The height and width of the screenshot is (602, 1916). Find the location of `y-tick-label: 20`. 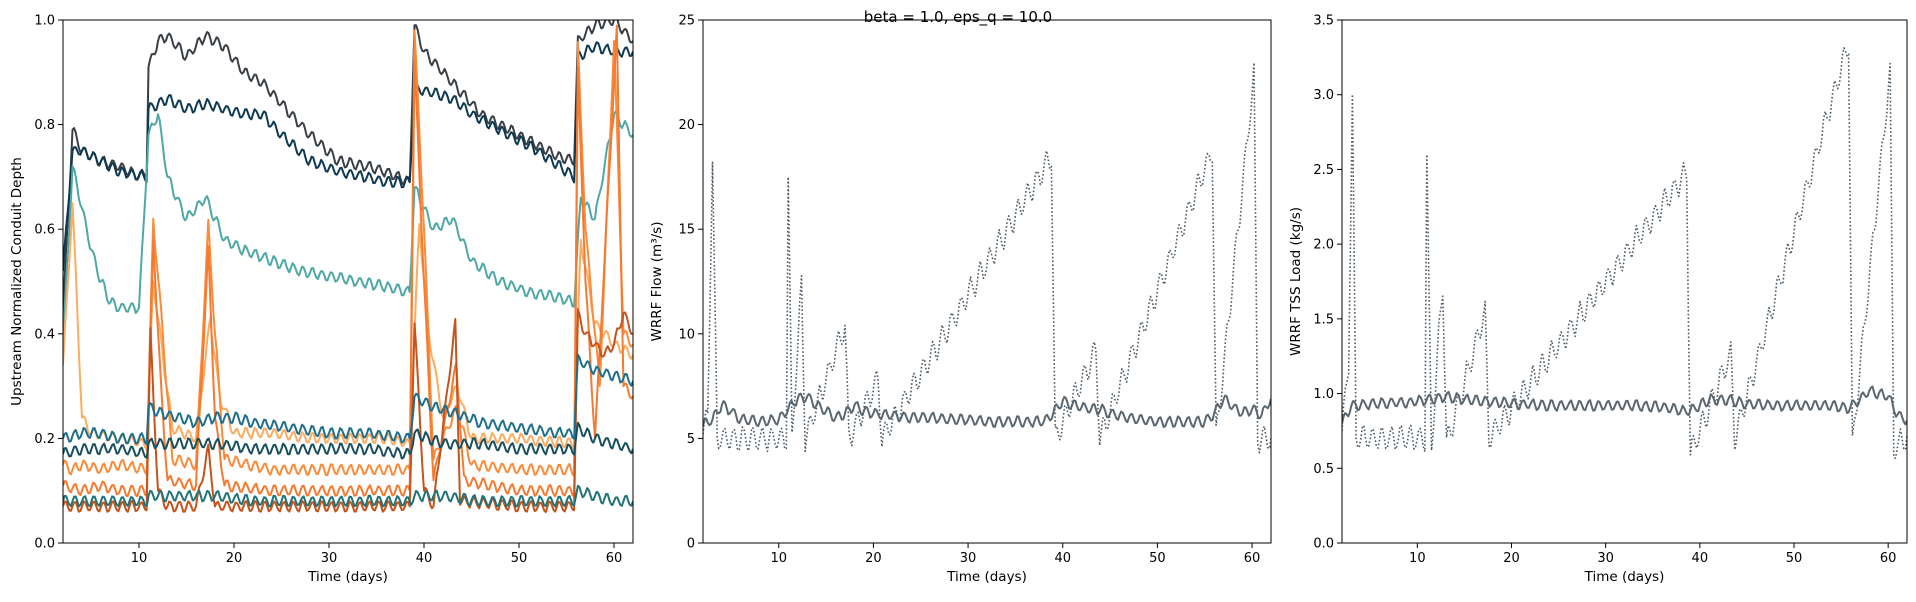

y-tick-label: 20 is located at coordinates (686, 125).